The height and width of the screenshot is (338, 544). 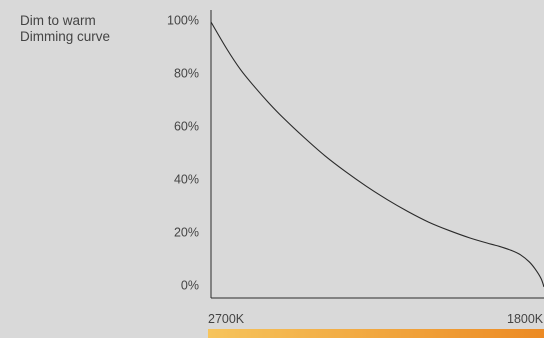 What do you see at coordinates (183, 152) in the screenshot?
I see `y-axis-tick-labels: 100% 80% 60% 40% 20% 0%` at bounding box center [183, 152].